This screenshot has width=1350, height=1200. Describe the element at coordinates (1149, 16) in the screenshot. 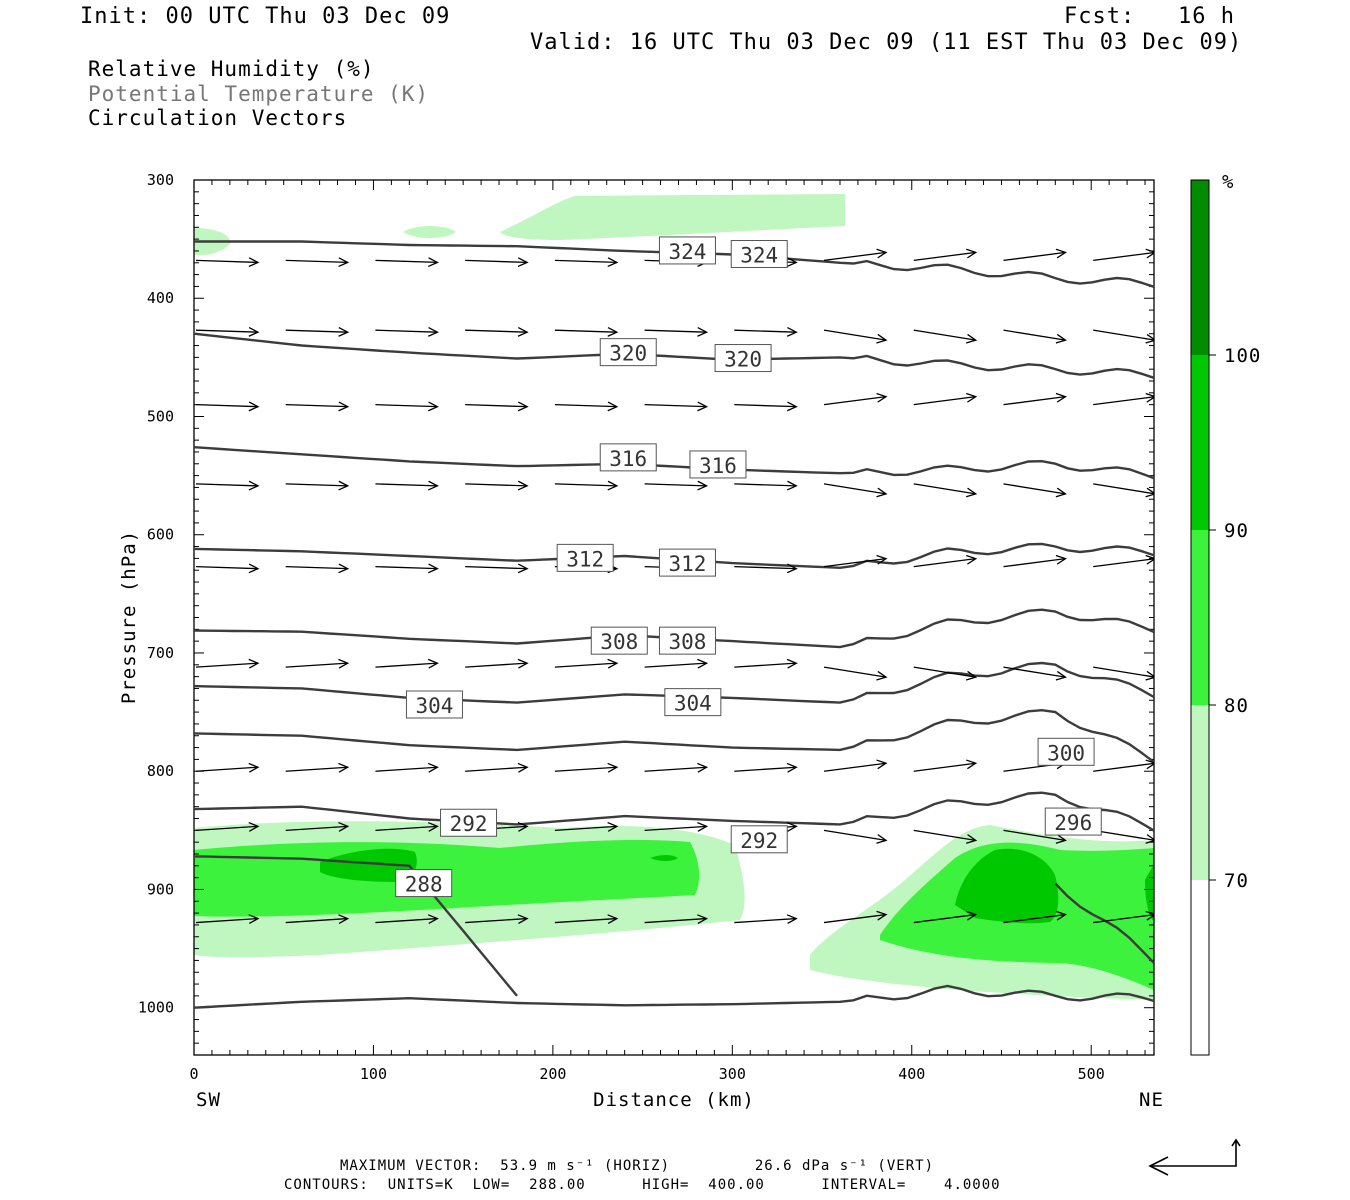

I see `forecast-hour: Fcst: 16 h` at that location.